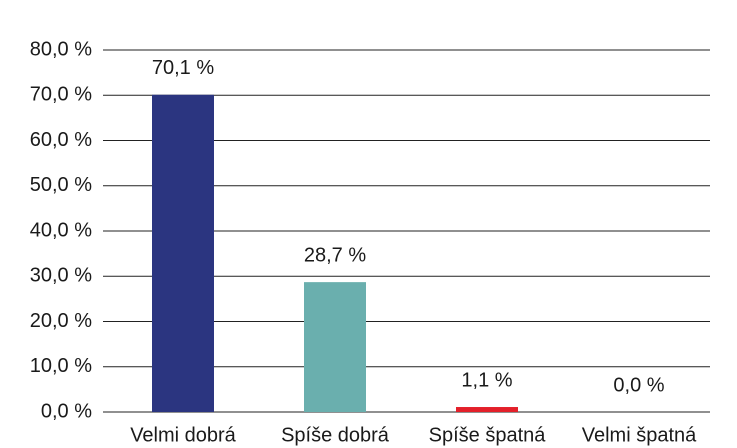 Image resolution: width=737 pixels, height=448 pixels. Describe the element at coordinates (486, 380) in the screenshot. I see `data-label: 1,1 %` at that location.